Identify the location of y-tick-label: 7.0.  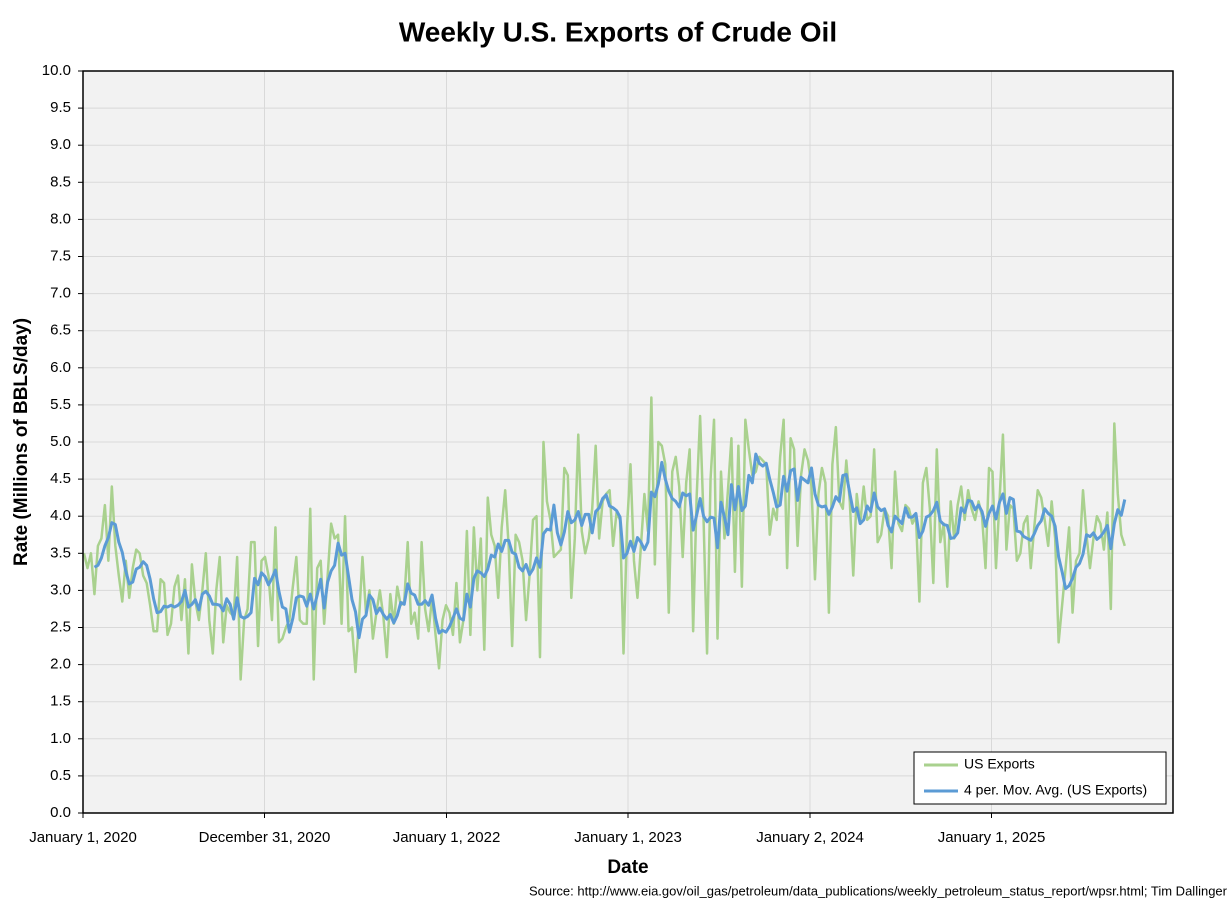
(60, 293).